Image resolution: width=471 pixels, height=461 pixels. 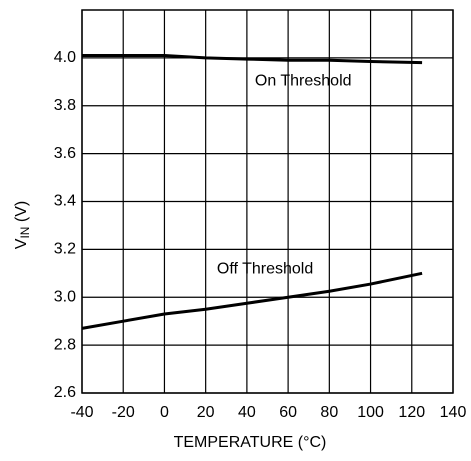 What do you see at coordinates (265, 268) in the screenshot?
I see `series-label: Off Threshold` at bounding box center [265, 268].